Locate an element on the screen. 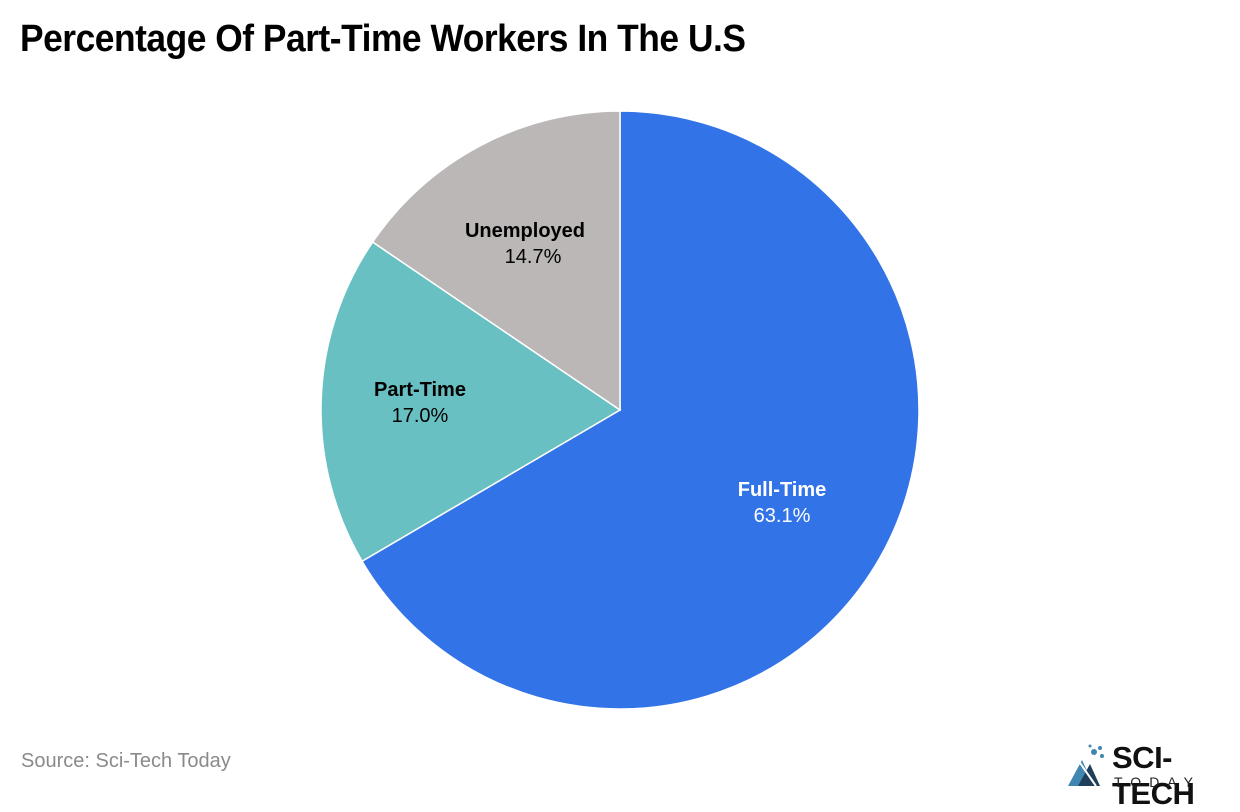 The width and height of the screenshot is (1240, 812). sci-tech-logo: SCI-TECH TODAY is located at coordinates (1151, 775).